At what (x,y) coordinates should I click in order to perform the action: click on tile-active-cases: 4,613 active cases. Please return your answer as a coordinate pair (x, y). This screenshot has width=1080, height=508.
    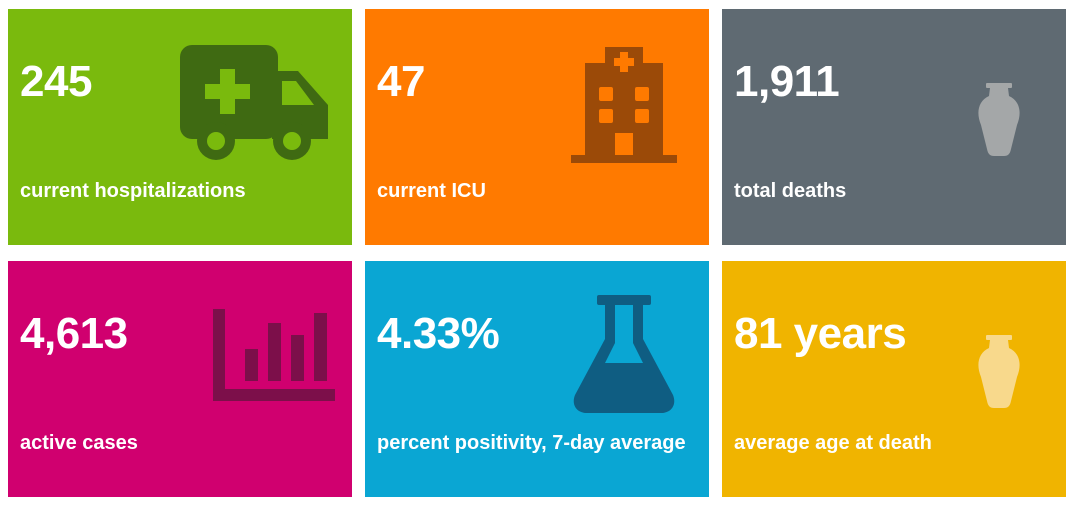
    Looking at the image, I should click on (180, 379).